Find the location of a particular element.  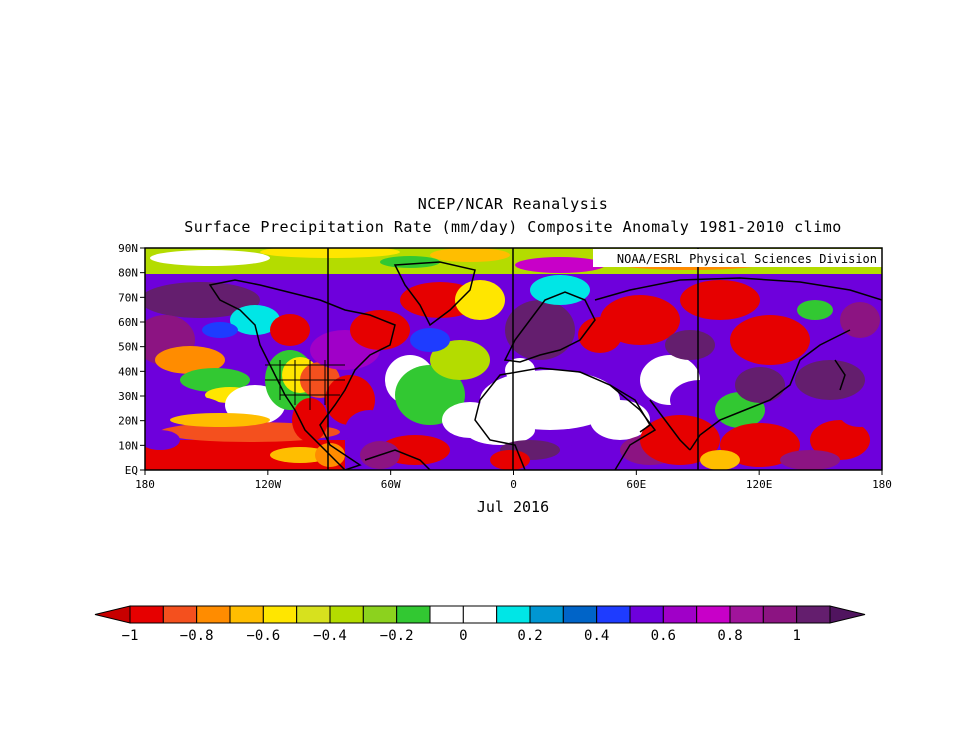

period-label: Jul 2016 is located at coordinates (513, 507).